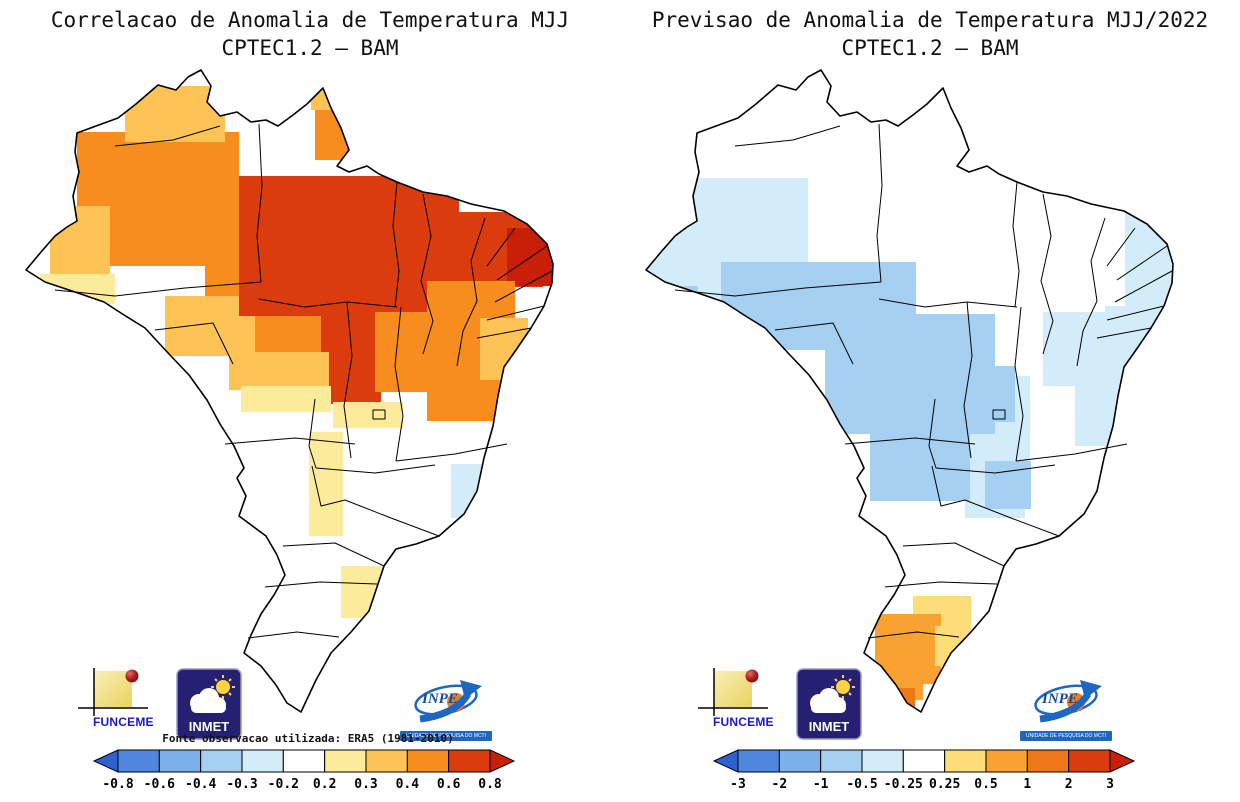 This screenshot has width=1240, height=802. I want to click on colorbar-tick-label: -0.2, so click(283, 784).